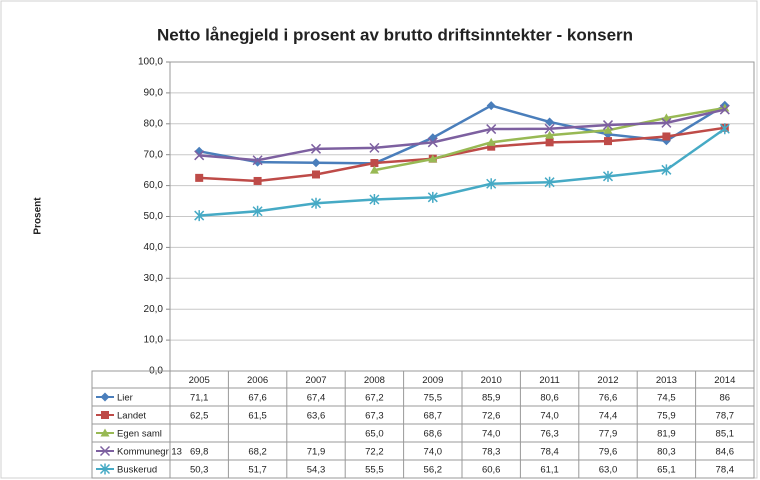 This screenshot has height=480, width=760. What do you see at coordinates (131, 416) in the screenshot?
I see `legend-label: Landet` at bounding box center [131, 416].